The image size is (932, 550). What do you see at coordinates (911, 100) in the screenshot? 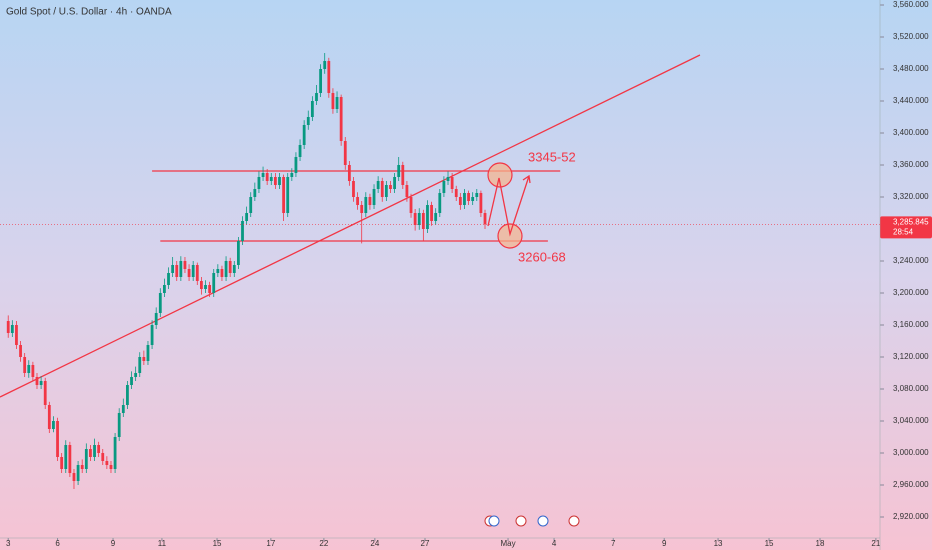
I see `y-tick-label: 3,440.000` at bounding box center [911, 100].